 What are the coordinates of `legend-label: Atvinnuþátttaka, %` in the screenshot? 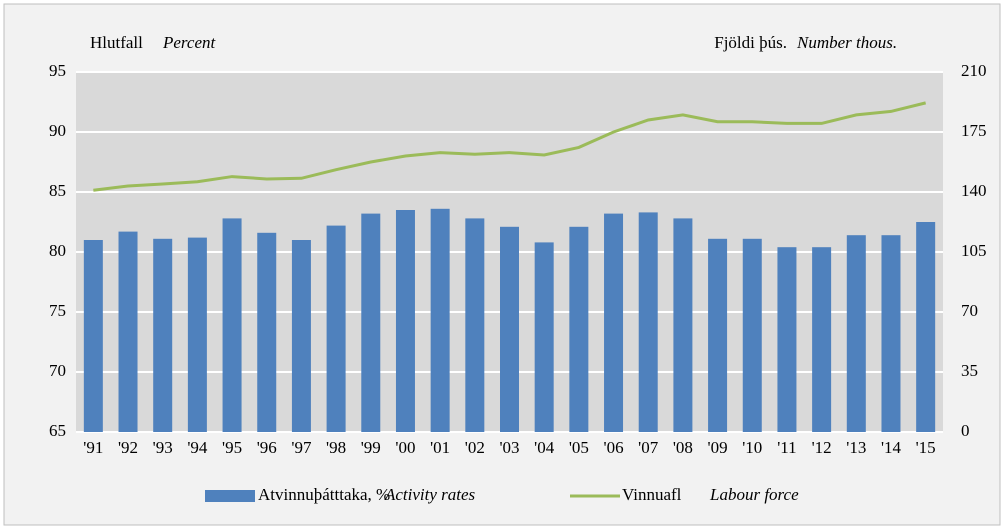 It's located at (324, 494).